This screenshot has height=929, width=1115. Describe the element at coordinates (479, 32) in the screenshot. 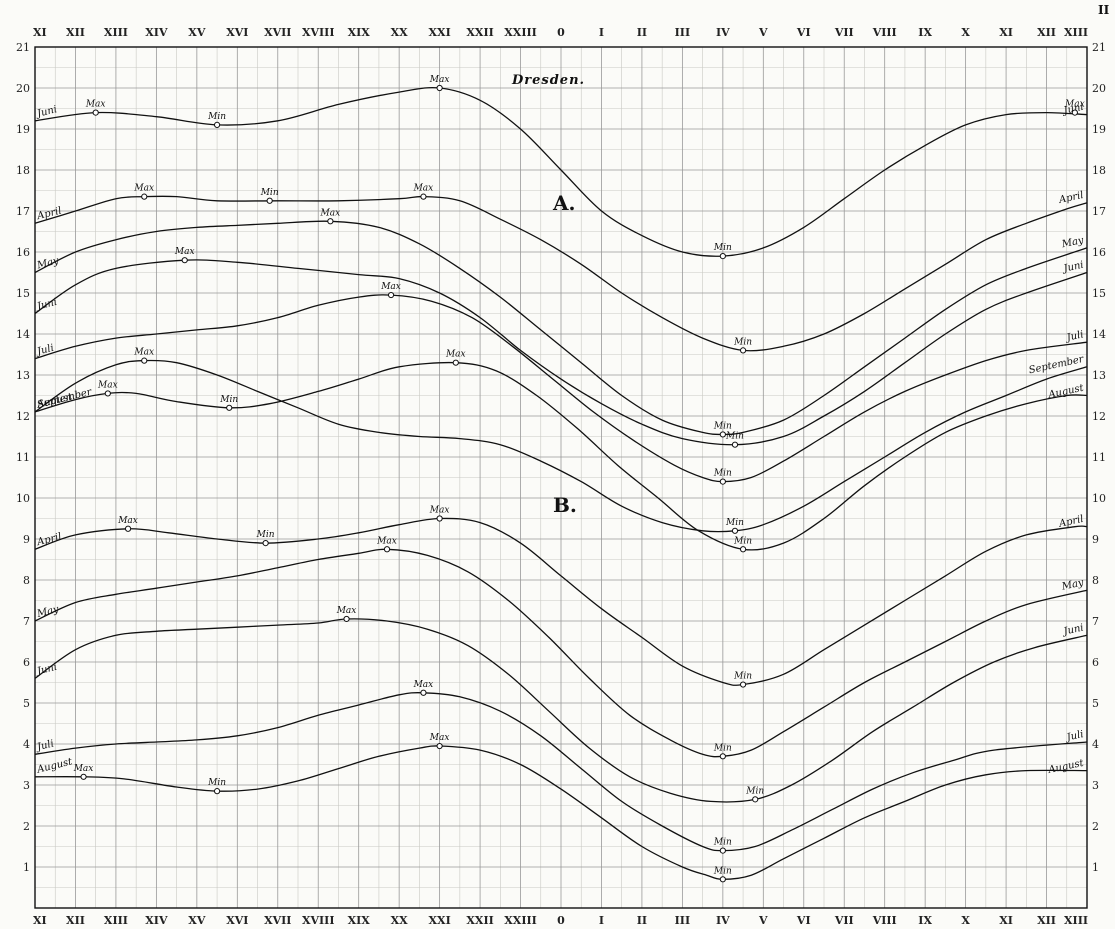

I see `x-tick-label-top: XXII` at that location.